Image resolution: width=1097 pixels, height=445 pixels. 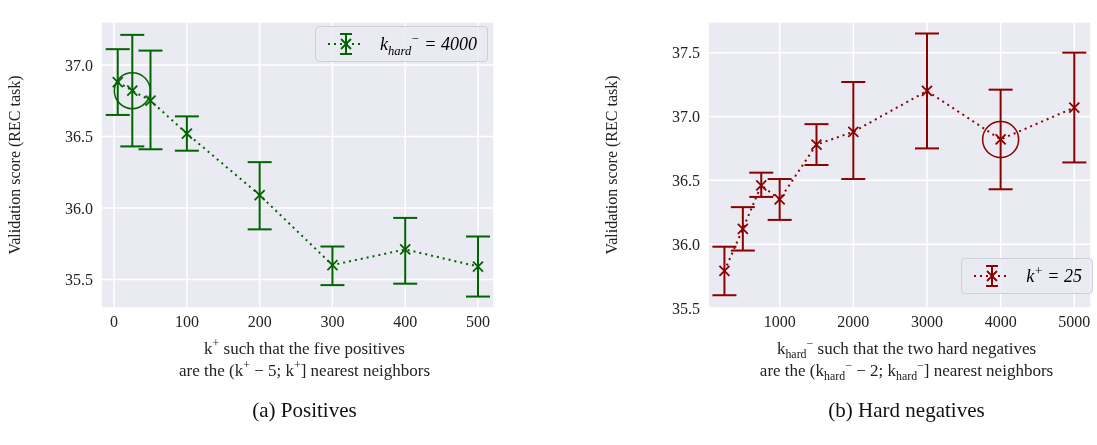 What do you see at coordinates (114, 322) in the screenshot?
I see `x-tick-label: 0` at bounding box center [114, 322].